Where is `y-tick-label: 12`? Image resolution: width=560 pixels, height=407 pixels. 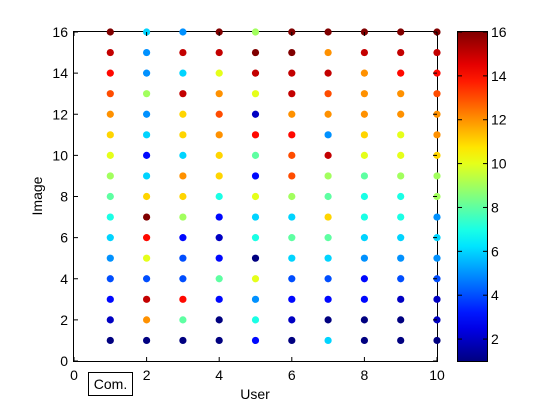 y-tick-label: 12 is located at coordinates (60, 114).